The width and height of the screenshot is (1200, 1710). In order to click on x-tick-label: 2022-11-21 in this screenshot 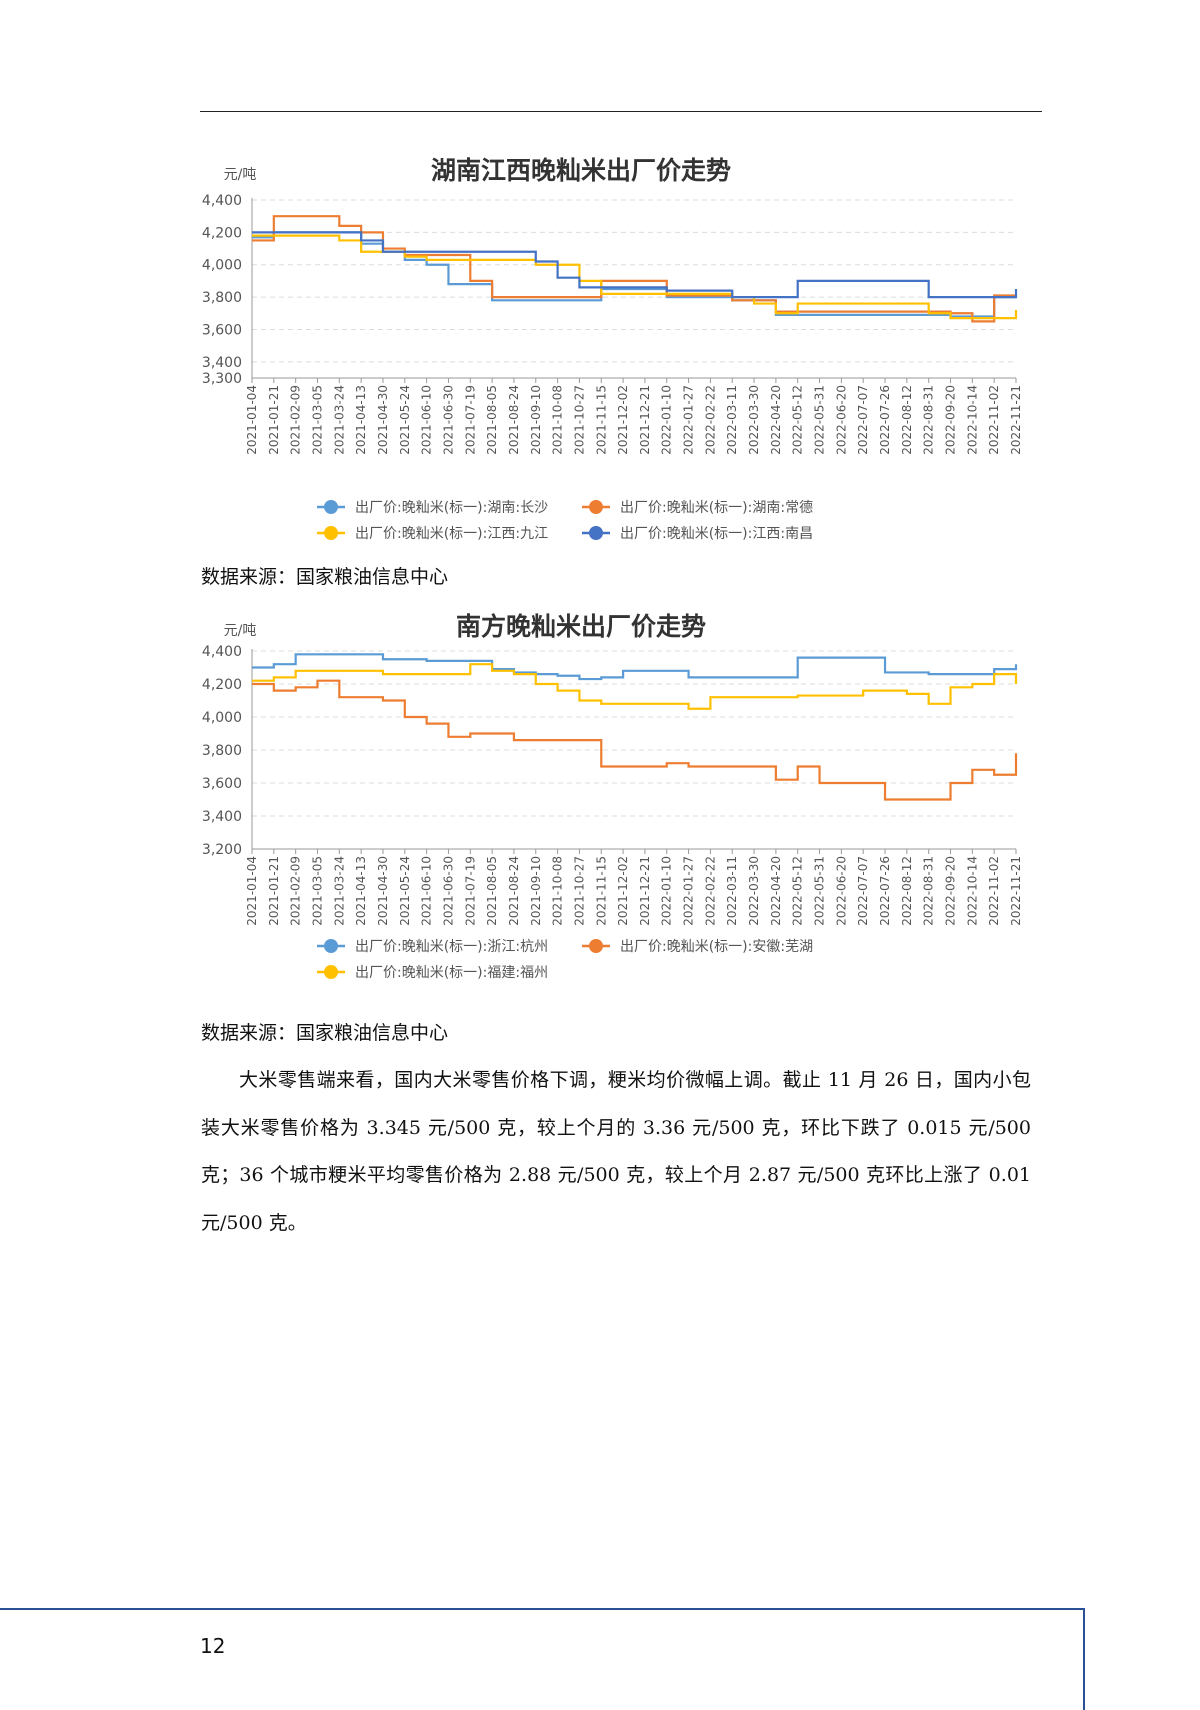, I will do `click(1016, 420)`.